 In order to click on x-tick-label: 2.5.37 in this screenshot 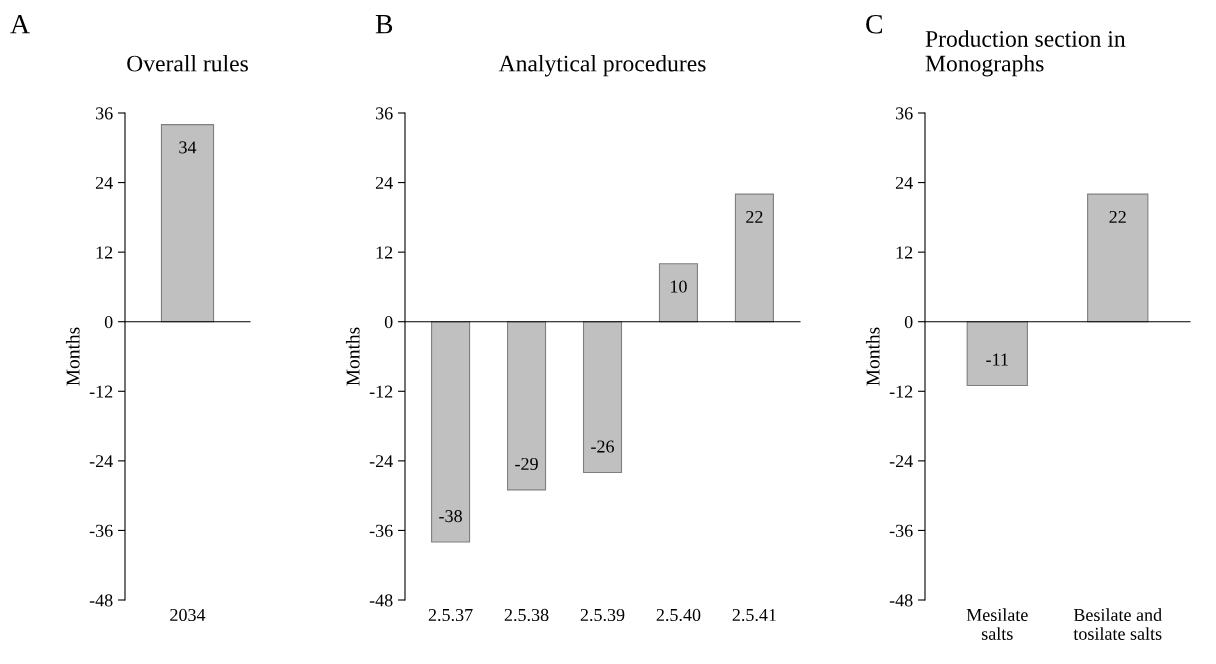, I will do `click(450, 615)`.